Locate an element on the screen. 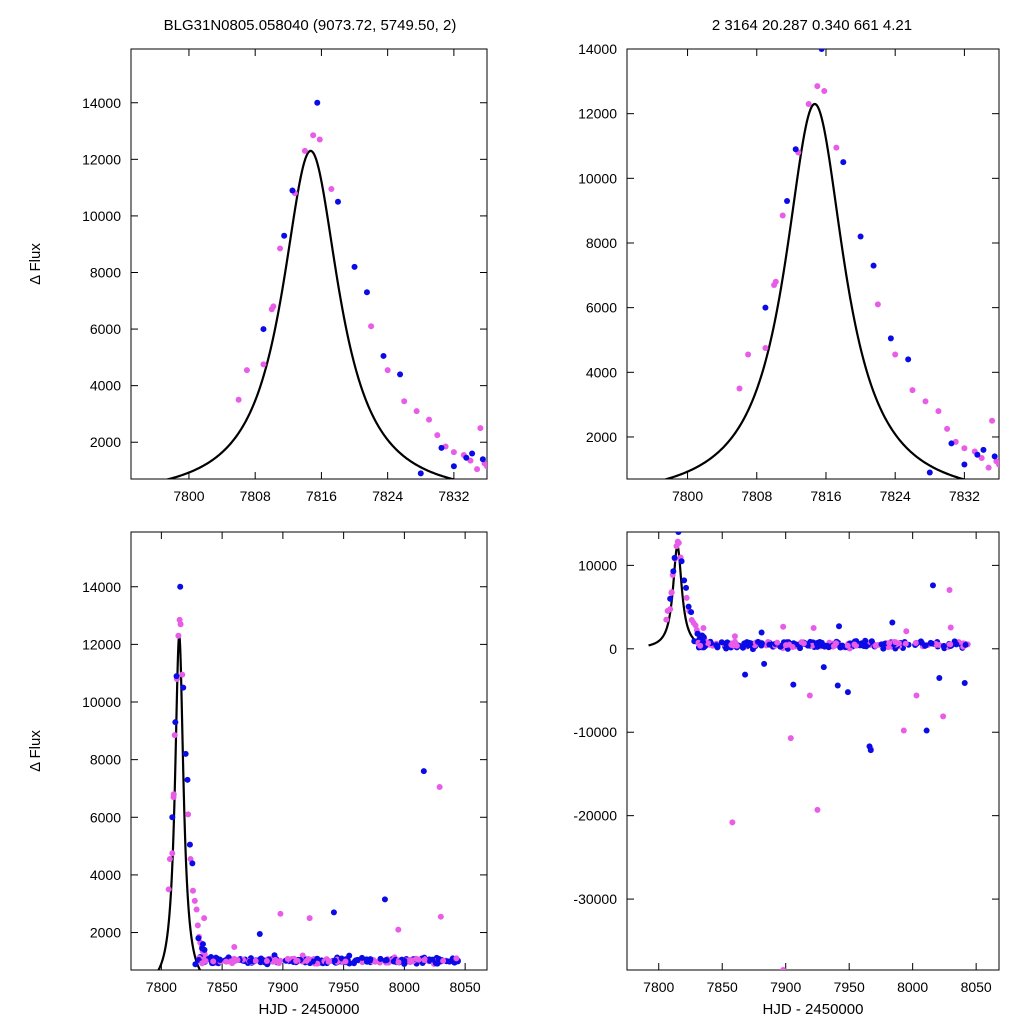 Image resolution: width=1024 pixels, height=1024 pixels. y-tick-label: 6000 is located at coordinates (105, 817).